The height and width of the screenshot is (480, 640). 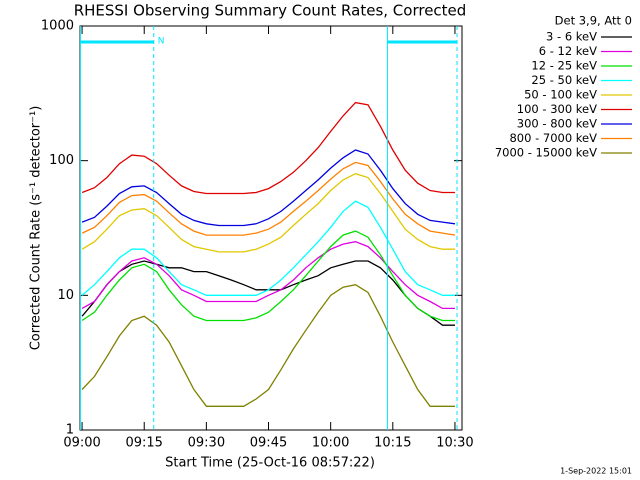 What do you see at coordinates (161, 42) in the screenshot?
I see `flag-label: N` at bounding box center [161, 42].